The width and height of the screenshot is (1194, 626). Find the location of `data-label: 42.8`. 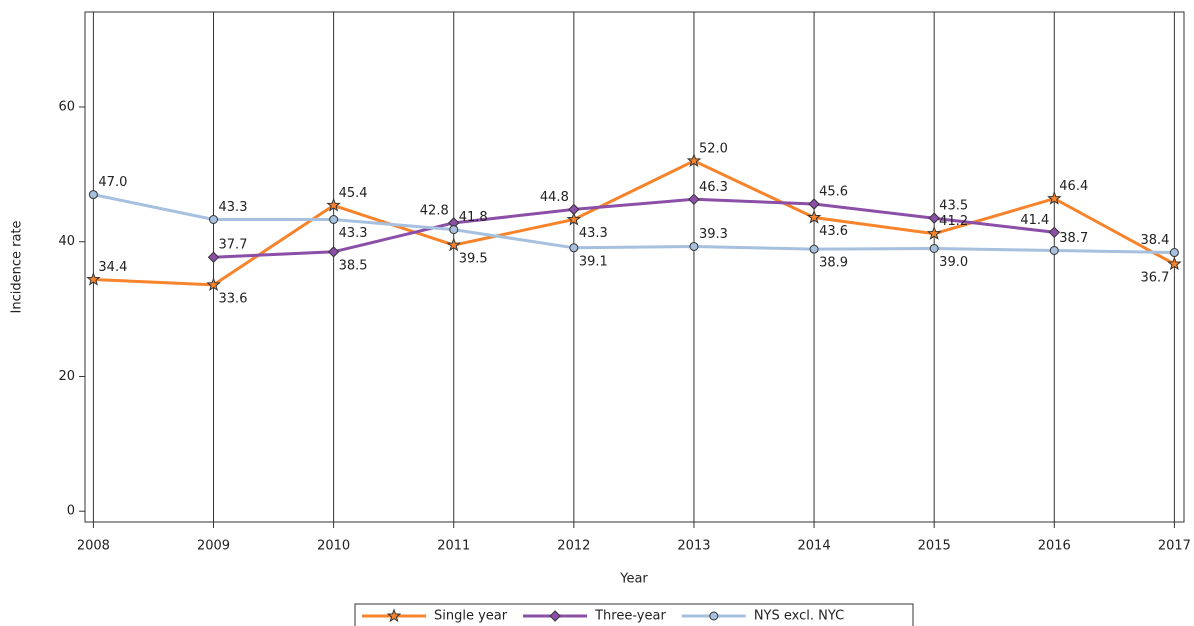

data-label: 42.8 is located at coordinates (434, 210).